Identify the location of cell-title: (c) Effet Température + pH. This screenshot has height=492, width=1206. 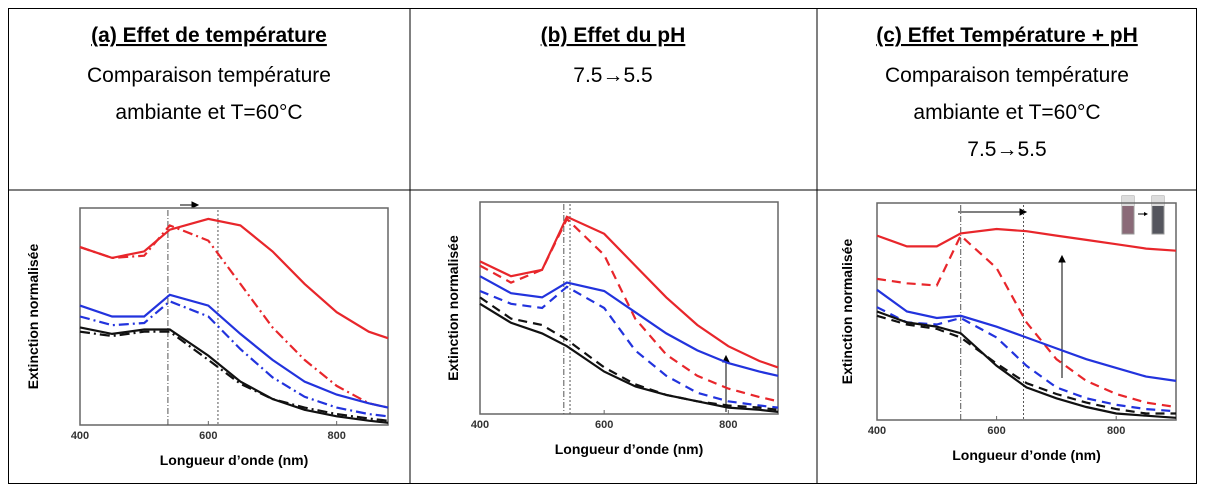
(1007, 35).